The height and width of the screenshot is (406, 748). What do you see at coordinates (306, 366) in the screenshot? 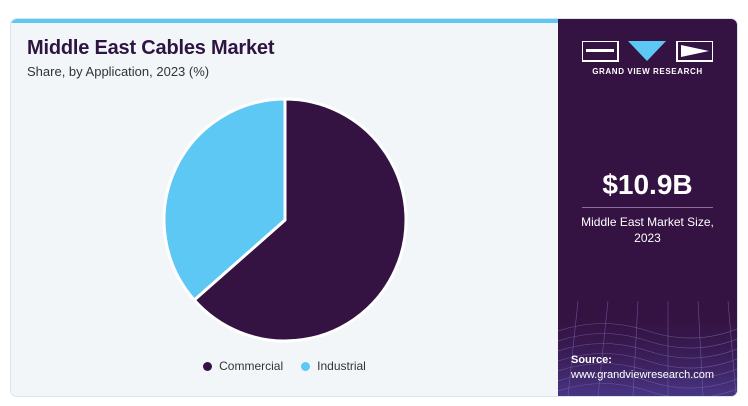
I see `legend-swatch-industrial` at bounding box center [306, 366].